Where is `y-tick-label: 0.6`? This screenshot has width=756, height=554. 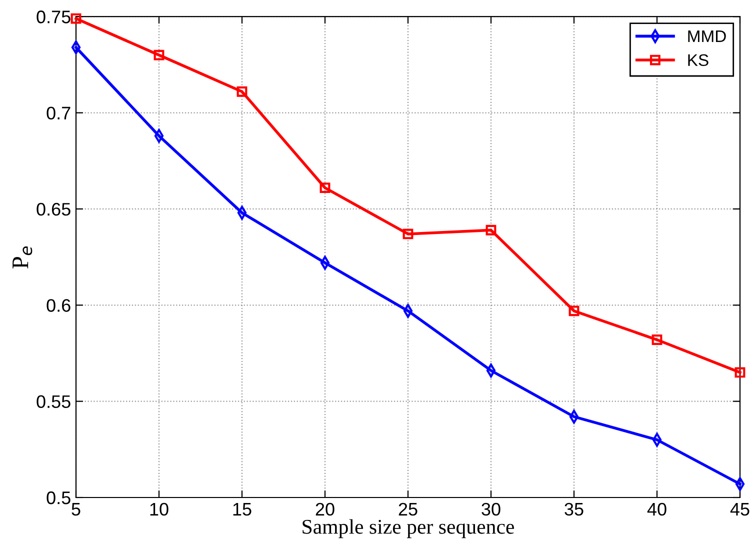 y-tick-label: 0.6 is located at coordinates (58, 305).